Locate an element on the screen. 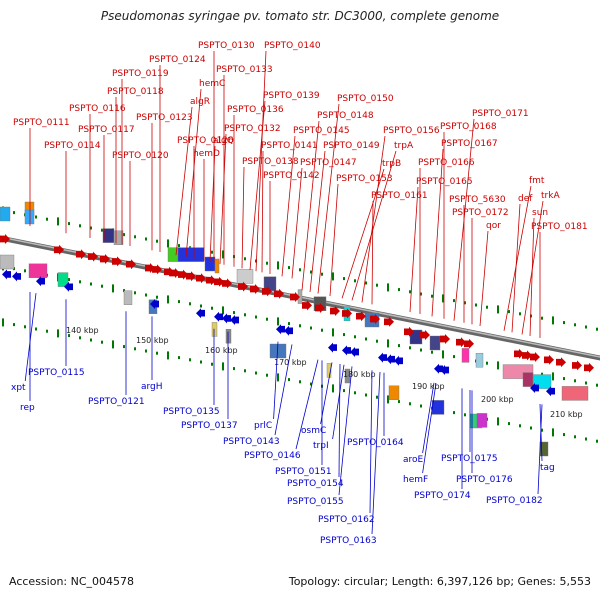 This screenshot has width=600, height=600. top-gene-label: trkA is located at coordinates (550, 196).